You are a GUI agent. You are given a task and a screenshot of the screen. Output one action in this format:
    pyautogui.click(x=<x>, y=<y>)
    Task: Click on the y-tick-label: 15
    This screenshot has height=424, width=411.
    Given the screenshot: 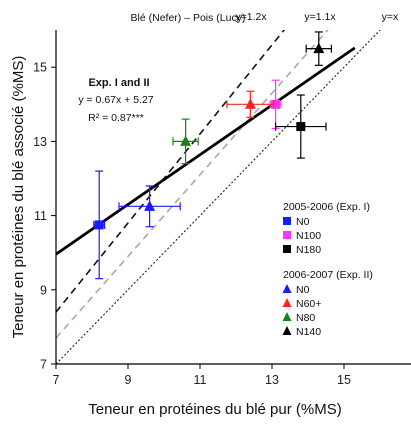 What is the action you would take?
    pyautogui.click(x=40, y=68)
    